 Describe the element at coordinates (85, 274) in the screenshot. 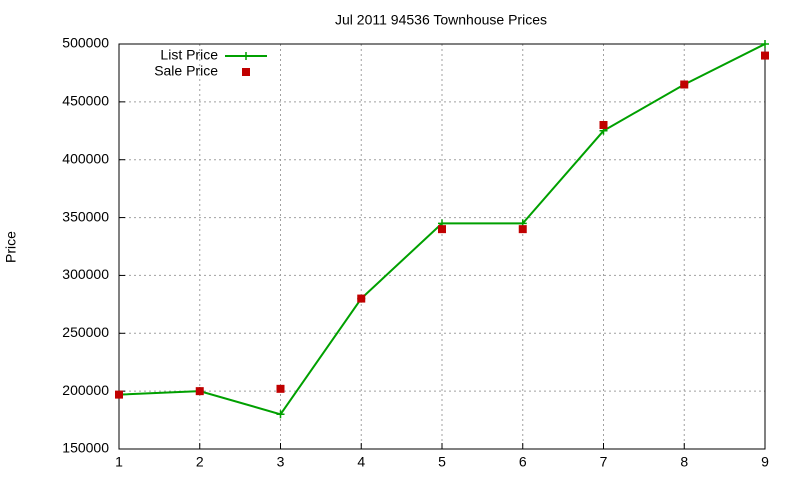

I see `y-tick-label: 300000` at that location.